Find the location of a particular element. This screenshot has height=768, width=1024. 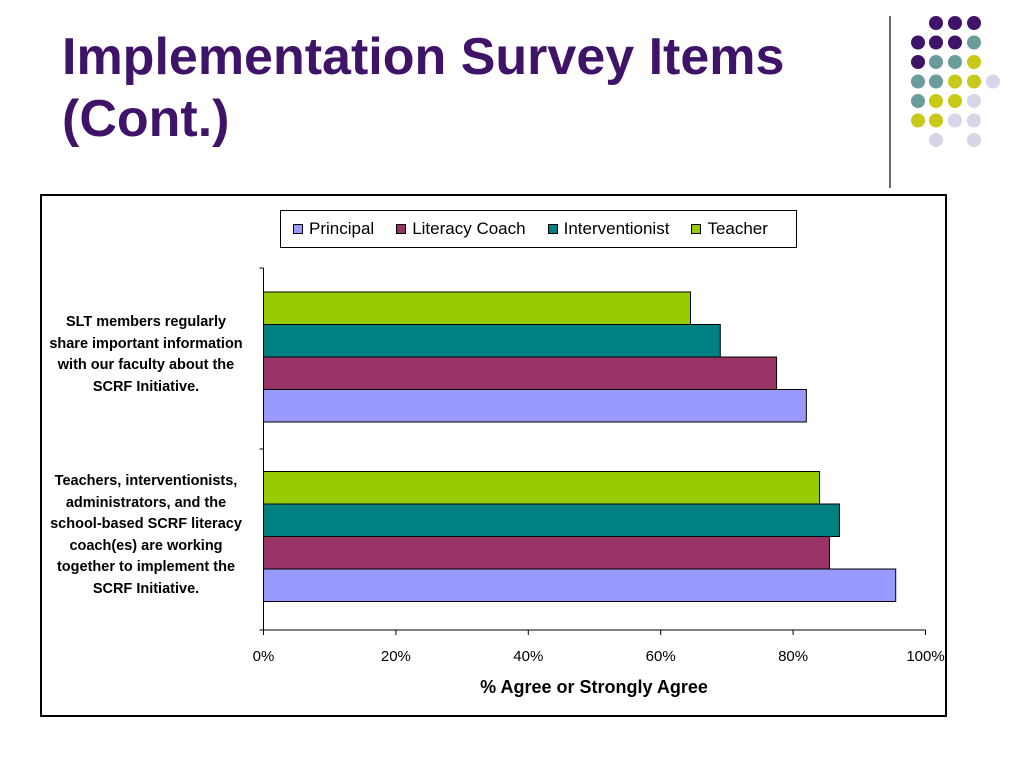

legend-label: Interventionist is located at coordinates (616, 228).